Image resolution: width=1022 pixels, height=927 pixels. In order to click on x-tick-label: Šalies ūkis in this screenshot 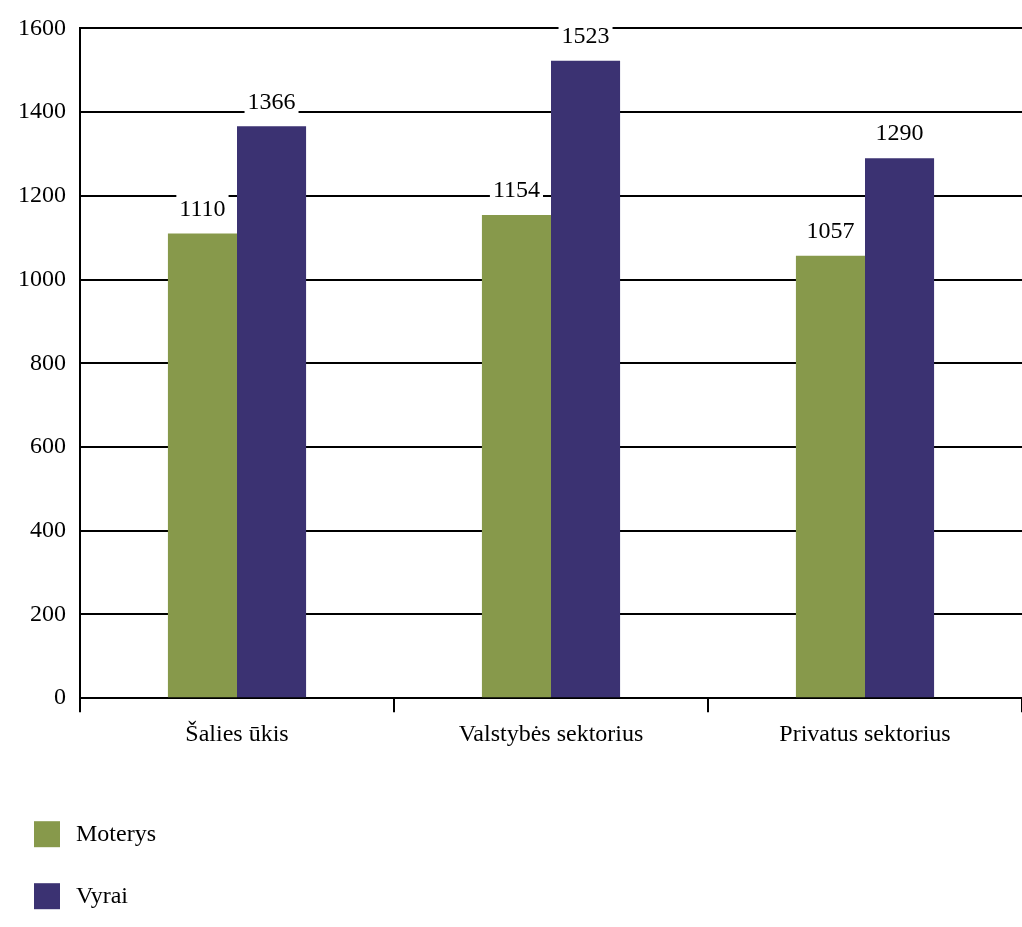, I will do `click(237, 732)`.